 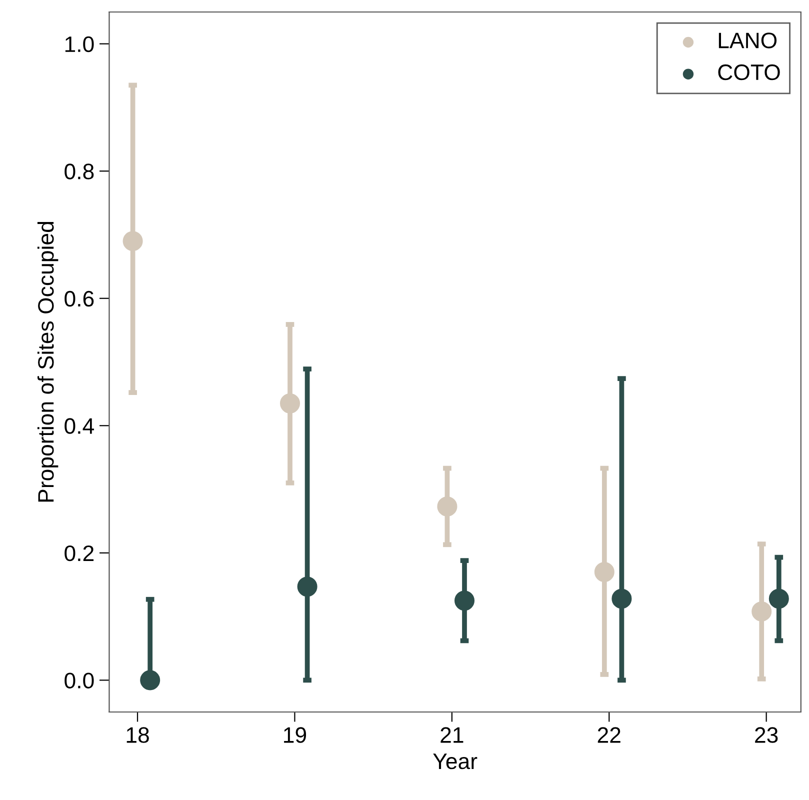 What do you see at coordinates (79, 172) in the screenshot?
I see `y-tick-label: 0.8` at bounding box center [79, 172].